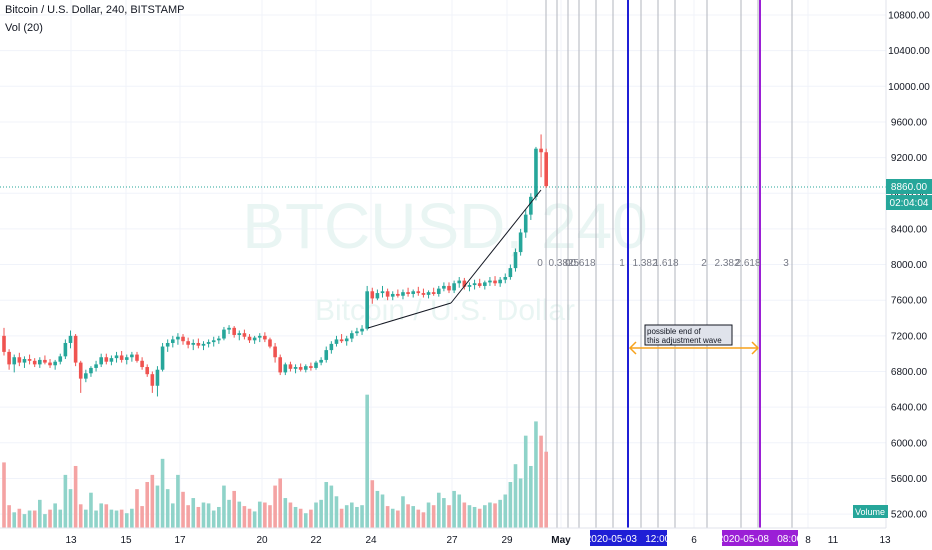 This screenshot has width=932, height=550. Describe the element at coordinates (665, 263) in the screenshot. I see `fib-label: 1.618` at that location.